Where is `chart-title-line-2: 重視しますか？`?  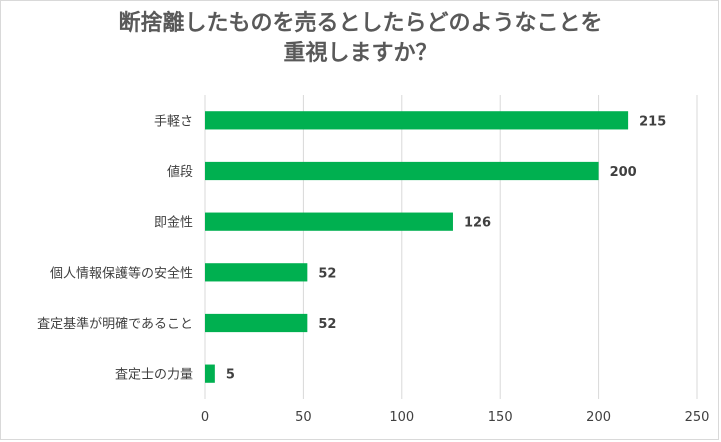
chart-title-line-2: 重視しますか？ is located at coordinates (360, 53).